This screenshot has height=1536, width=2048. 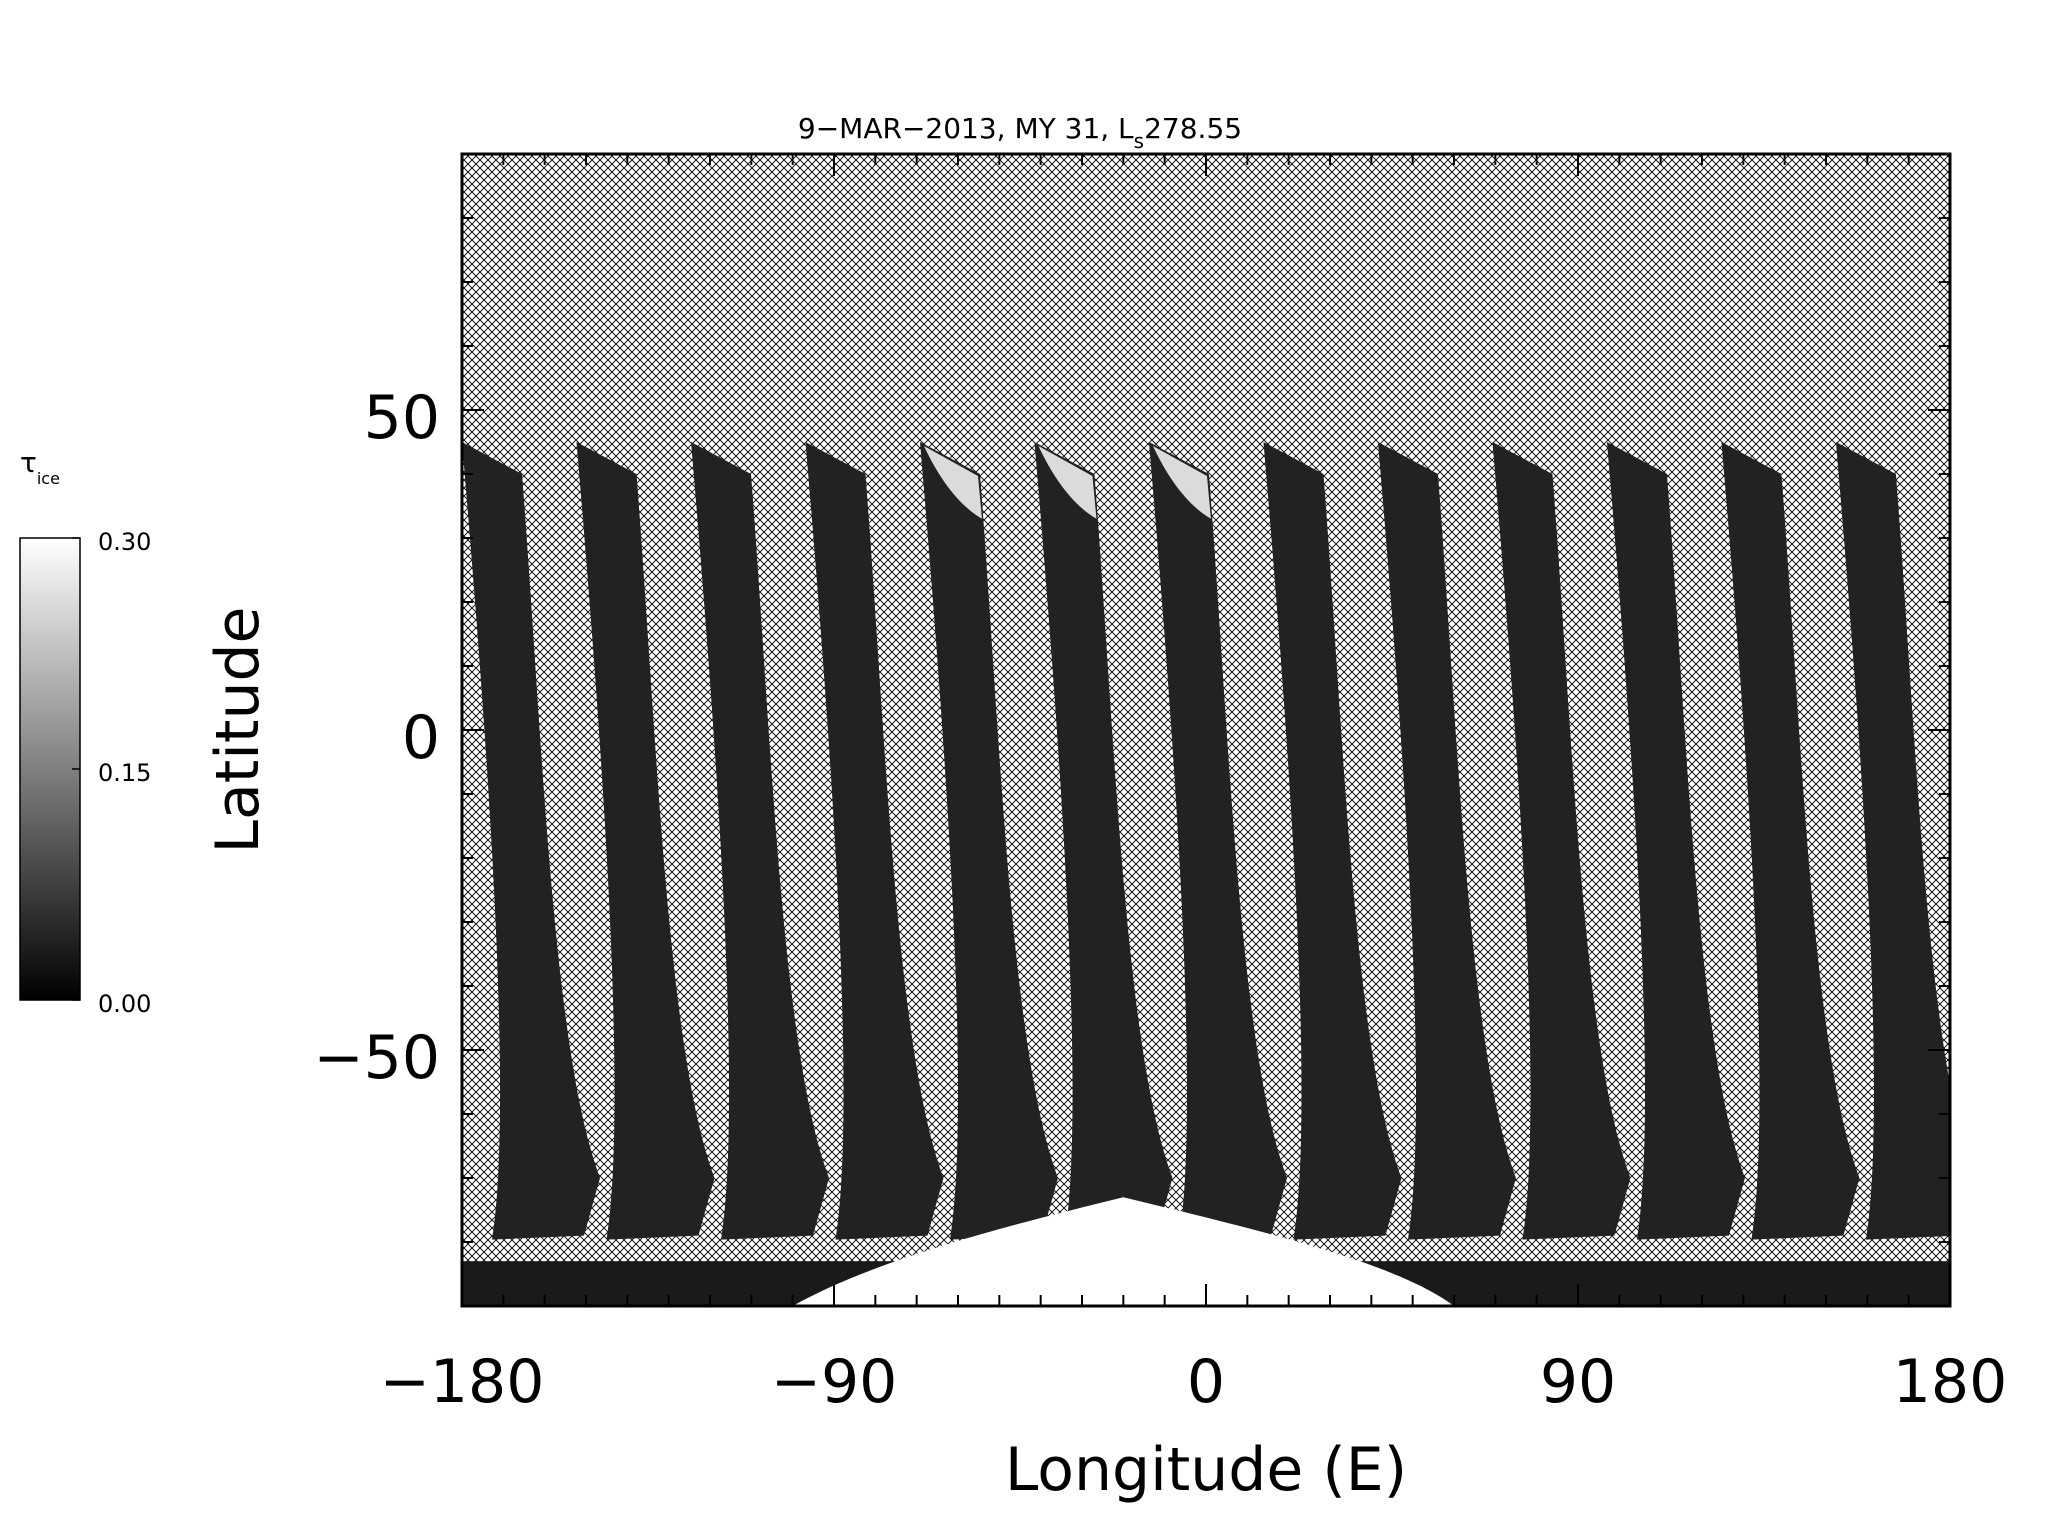 What do you see at coordinates (40, 467) in the screenshot?
I see `colorbar-label: τice` at bounding box center [40, 467].